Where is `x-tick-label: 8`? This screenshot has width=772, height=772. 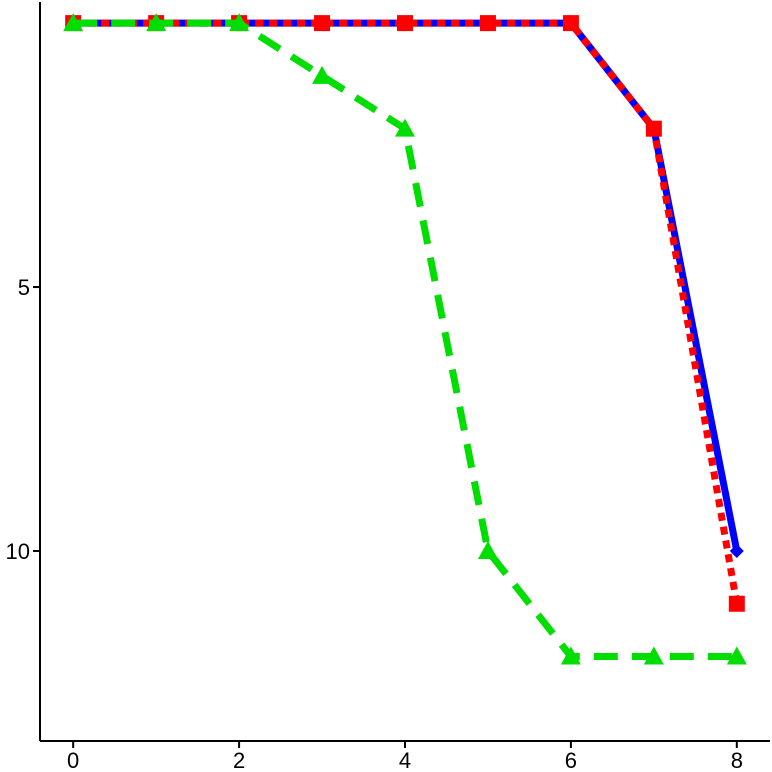 x-tick-label: 8 is located at coordinates (737, 760).